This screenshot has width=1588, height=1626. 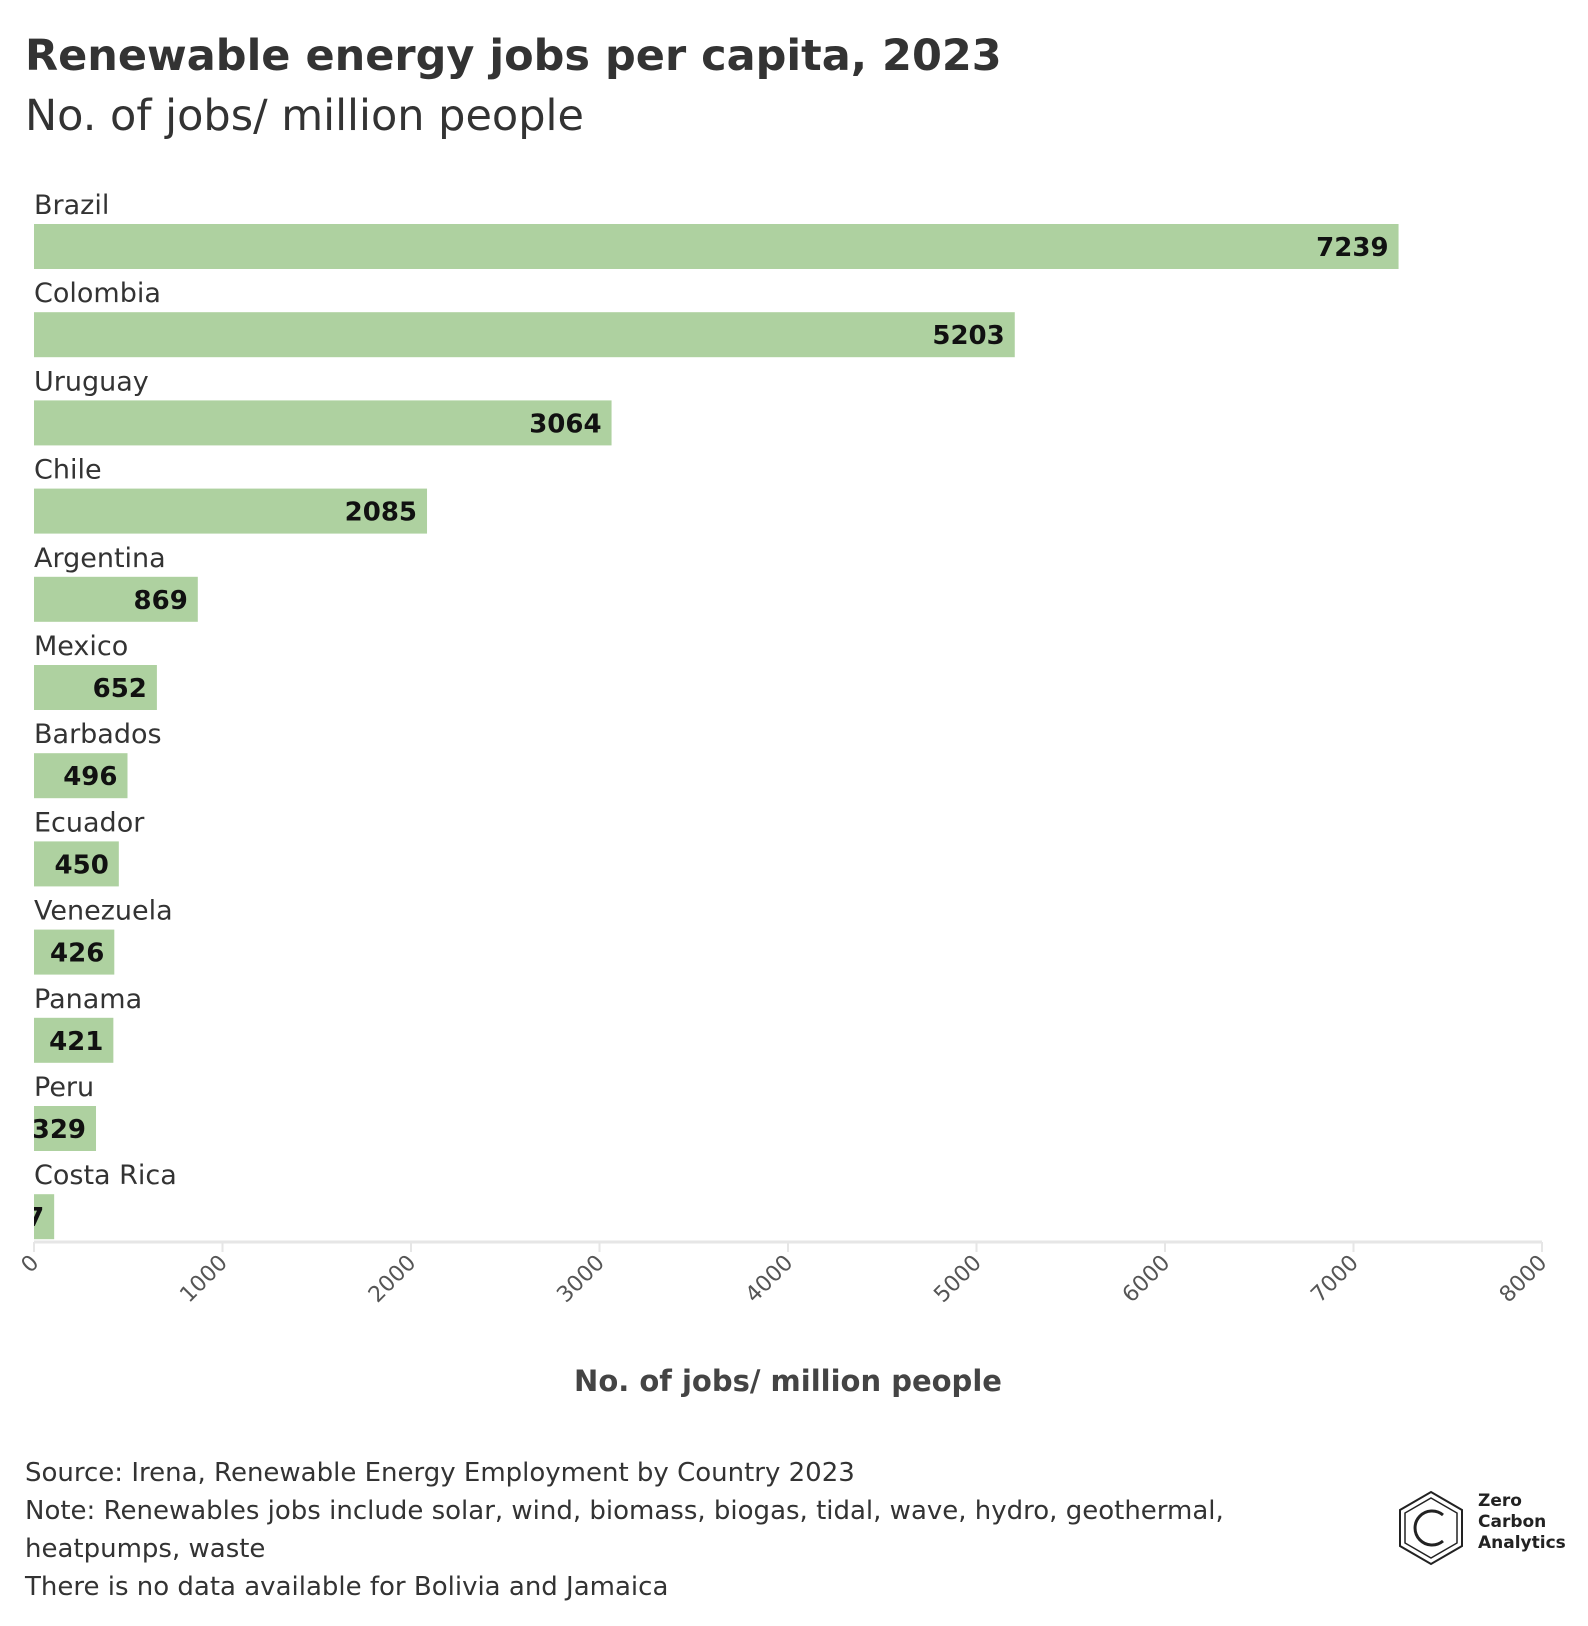 What do you see at coordinates (68, 470) in the screenshot?
I see `category-label: Chile` at bounding box center [68, 470].